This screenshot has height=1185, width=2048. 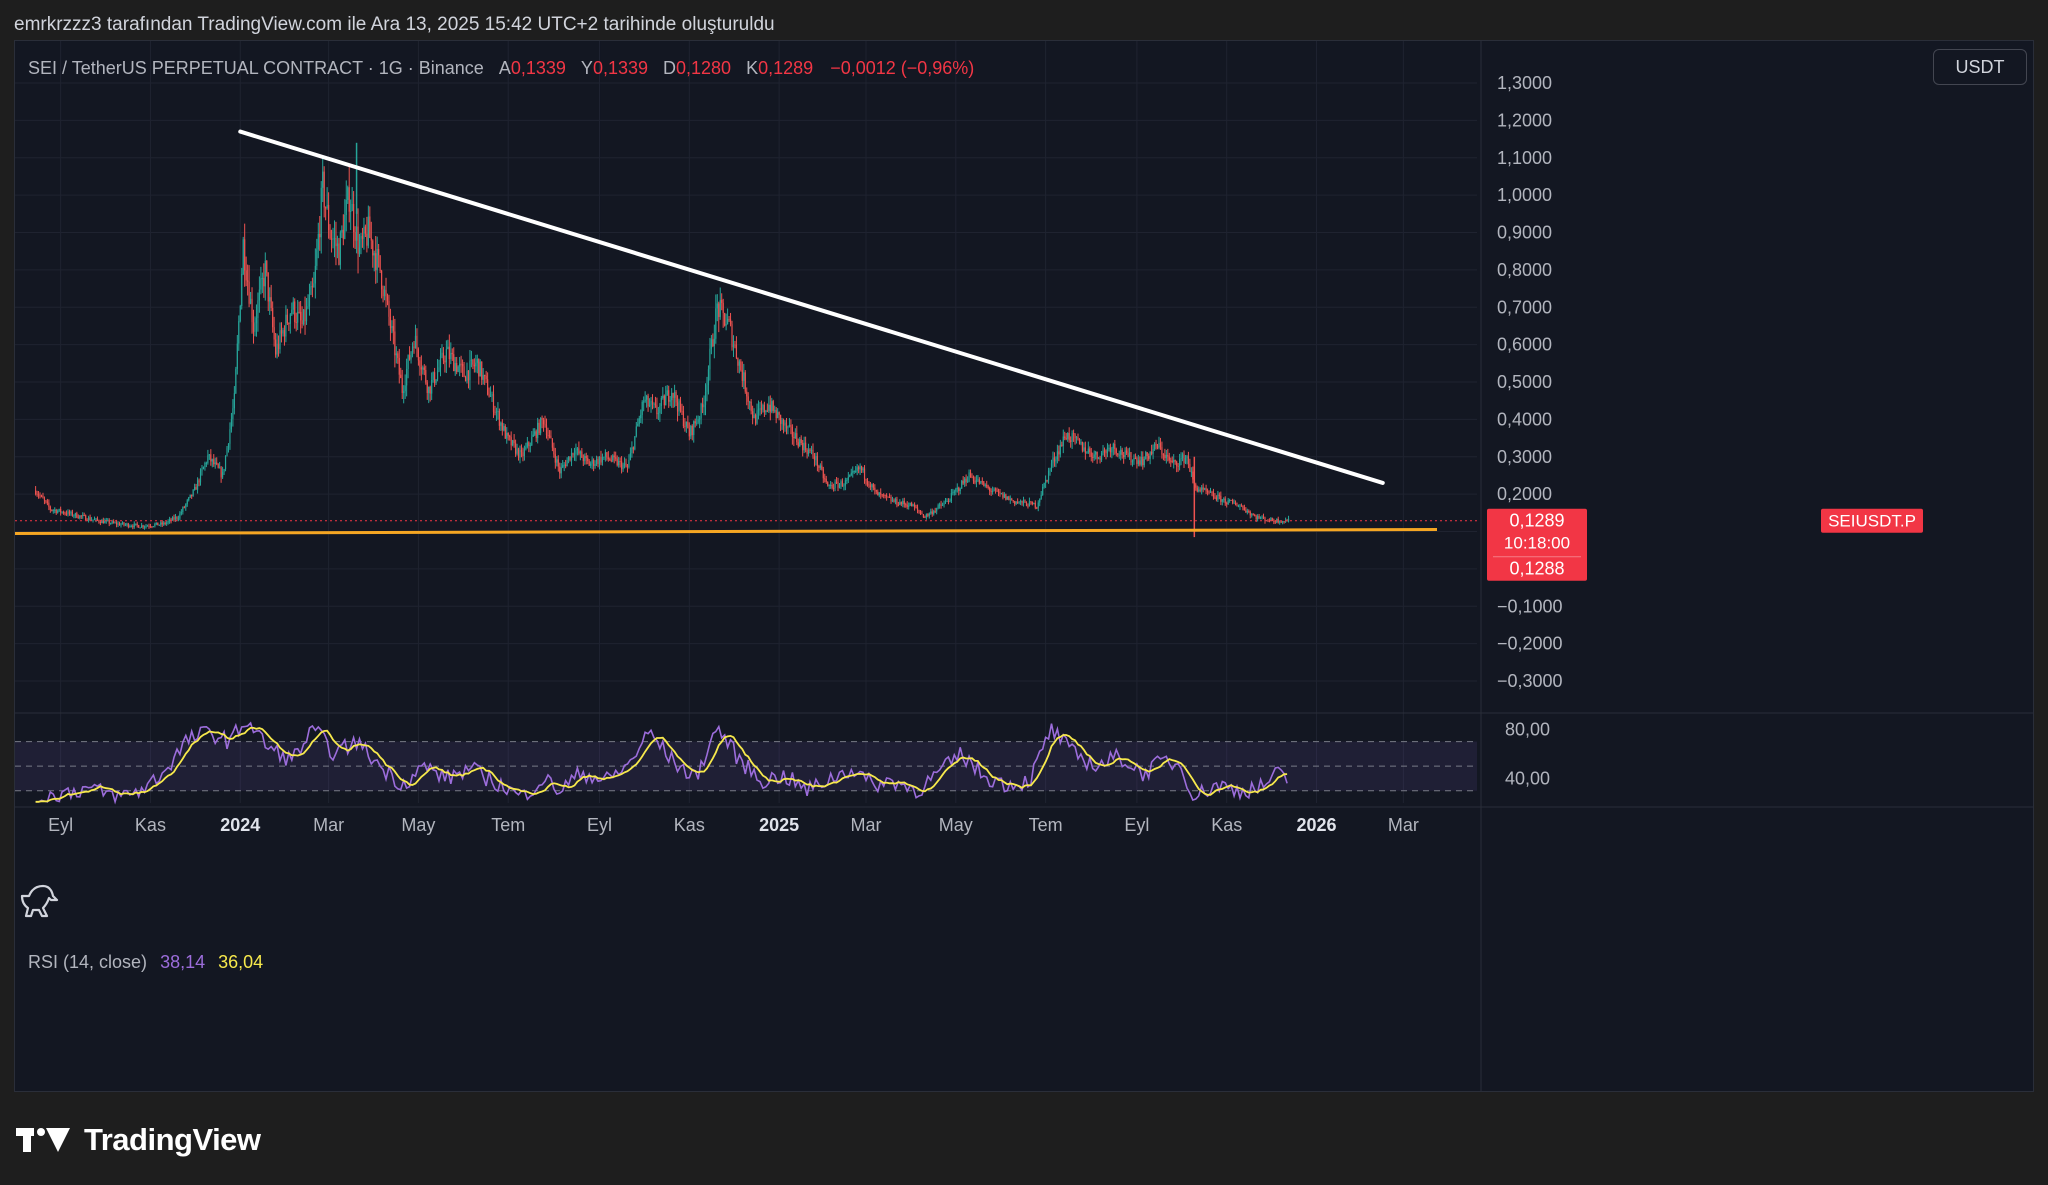 I want to click on price-tick-label: −0,2000, so click(x=1530, y=644).